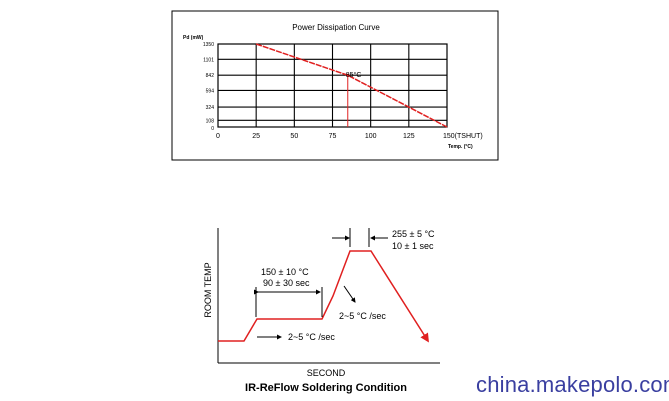 The height and width of the screenshot is (401, 669). Describe the element at coordinates (218, 136) in the screenshot. I see `x-tick-label: 0` at that location.